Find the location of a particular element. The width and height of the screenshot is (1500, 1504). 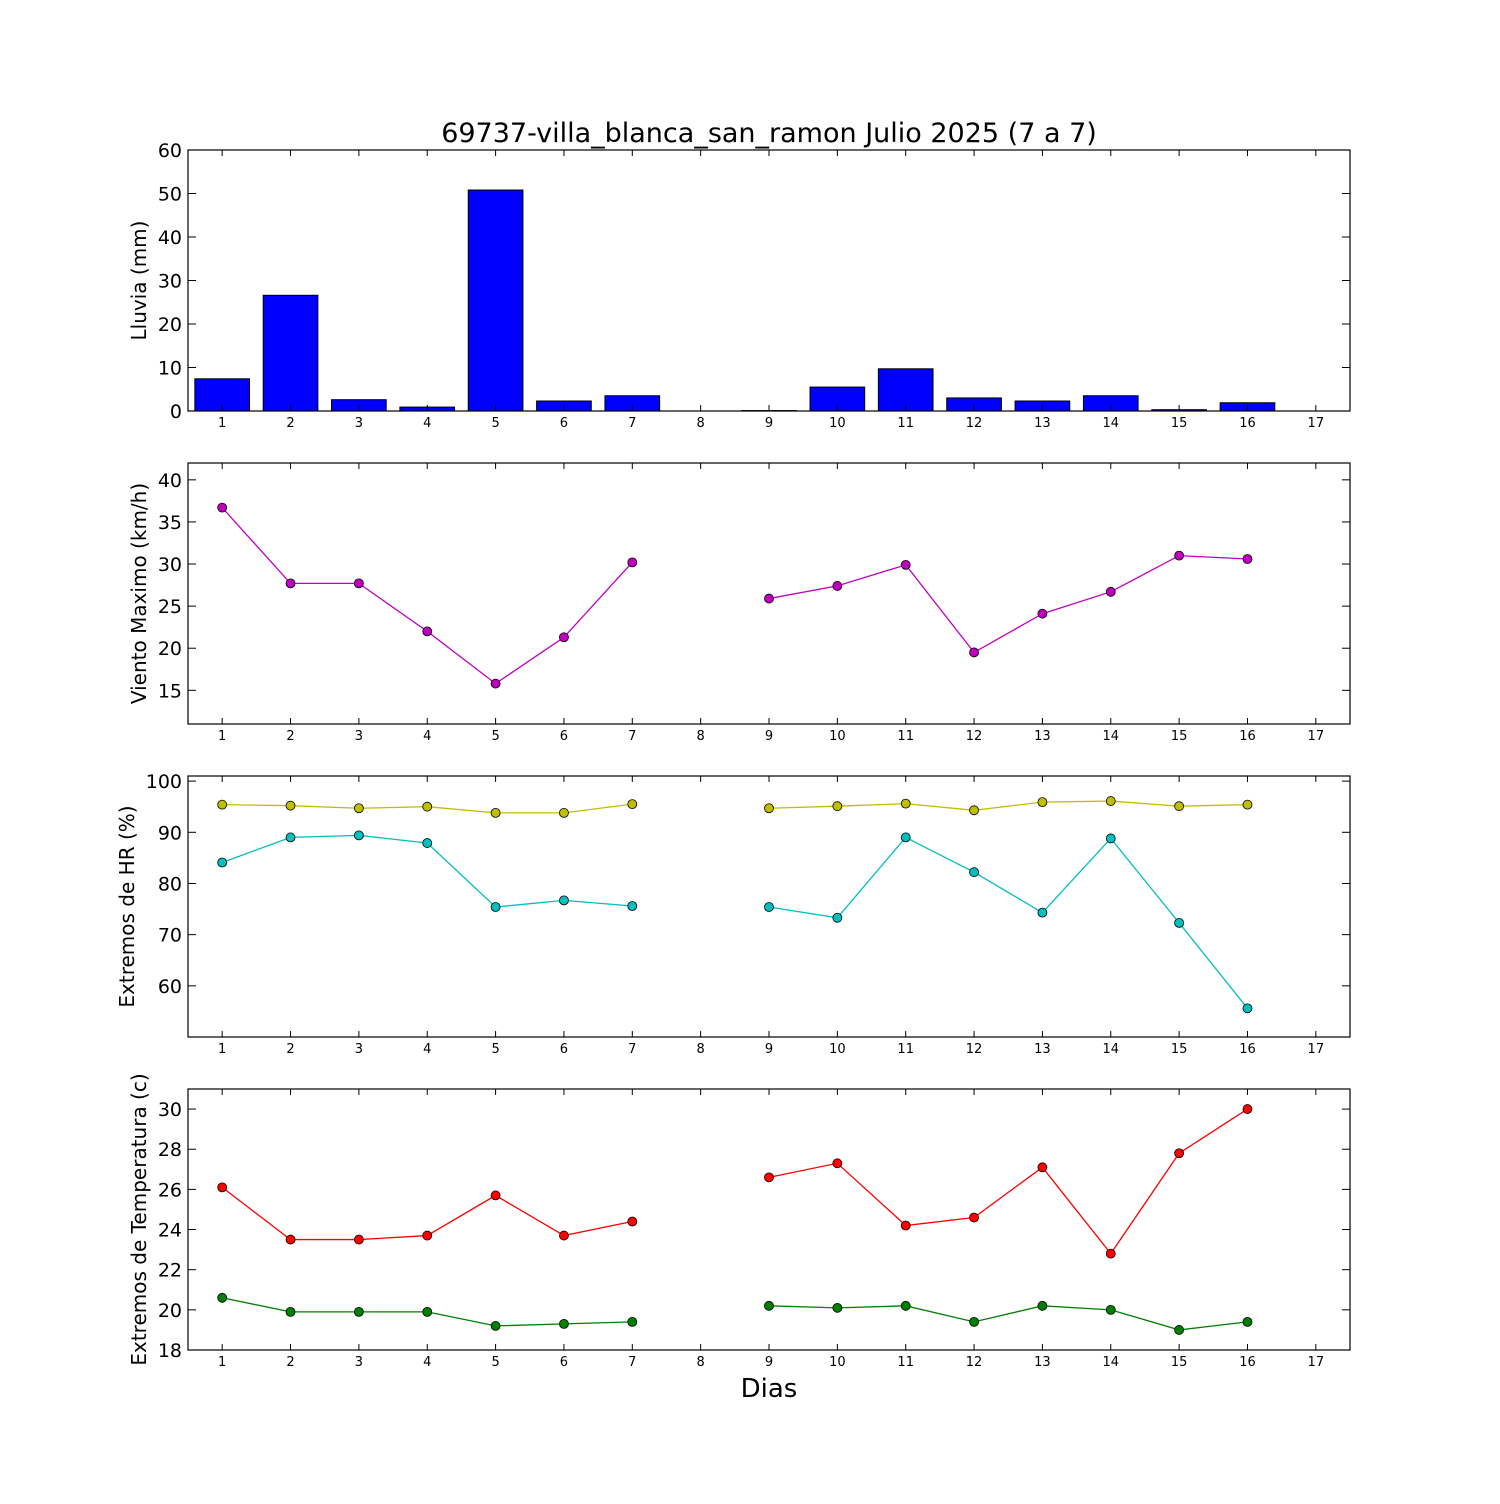

humidity-xtick-label-5: 5 is located at coordinates (495, 1049).